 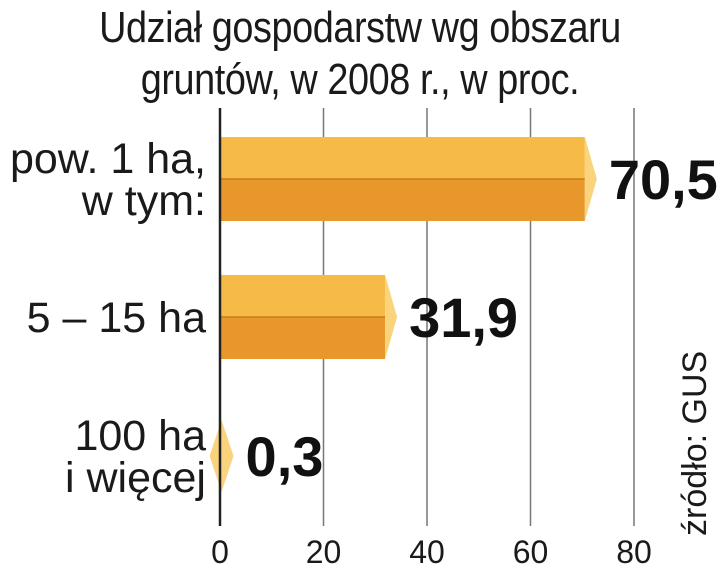 What do you see at coordinates (663, 179) in the screenshot?
I see `value-label: 70,5` at bounding box center [663, 179].